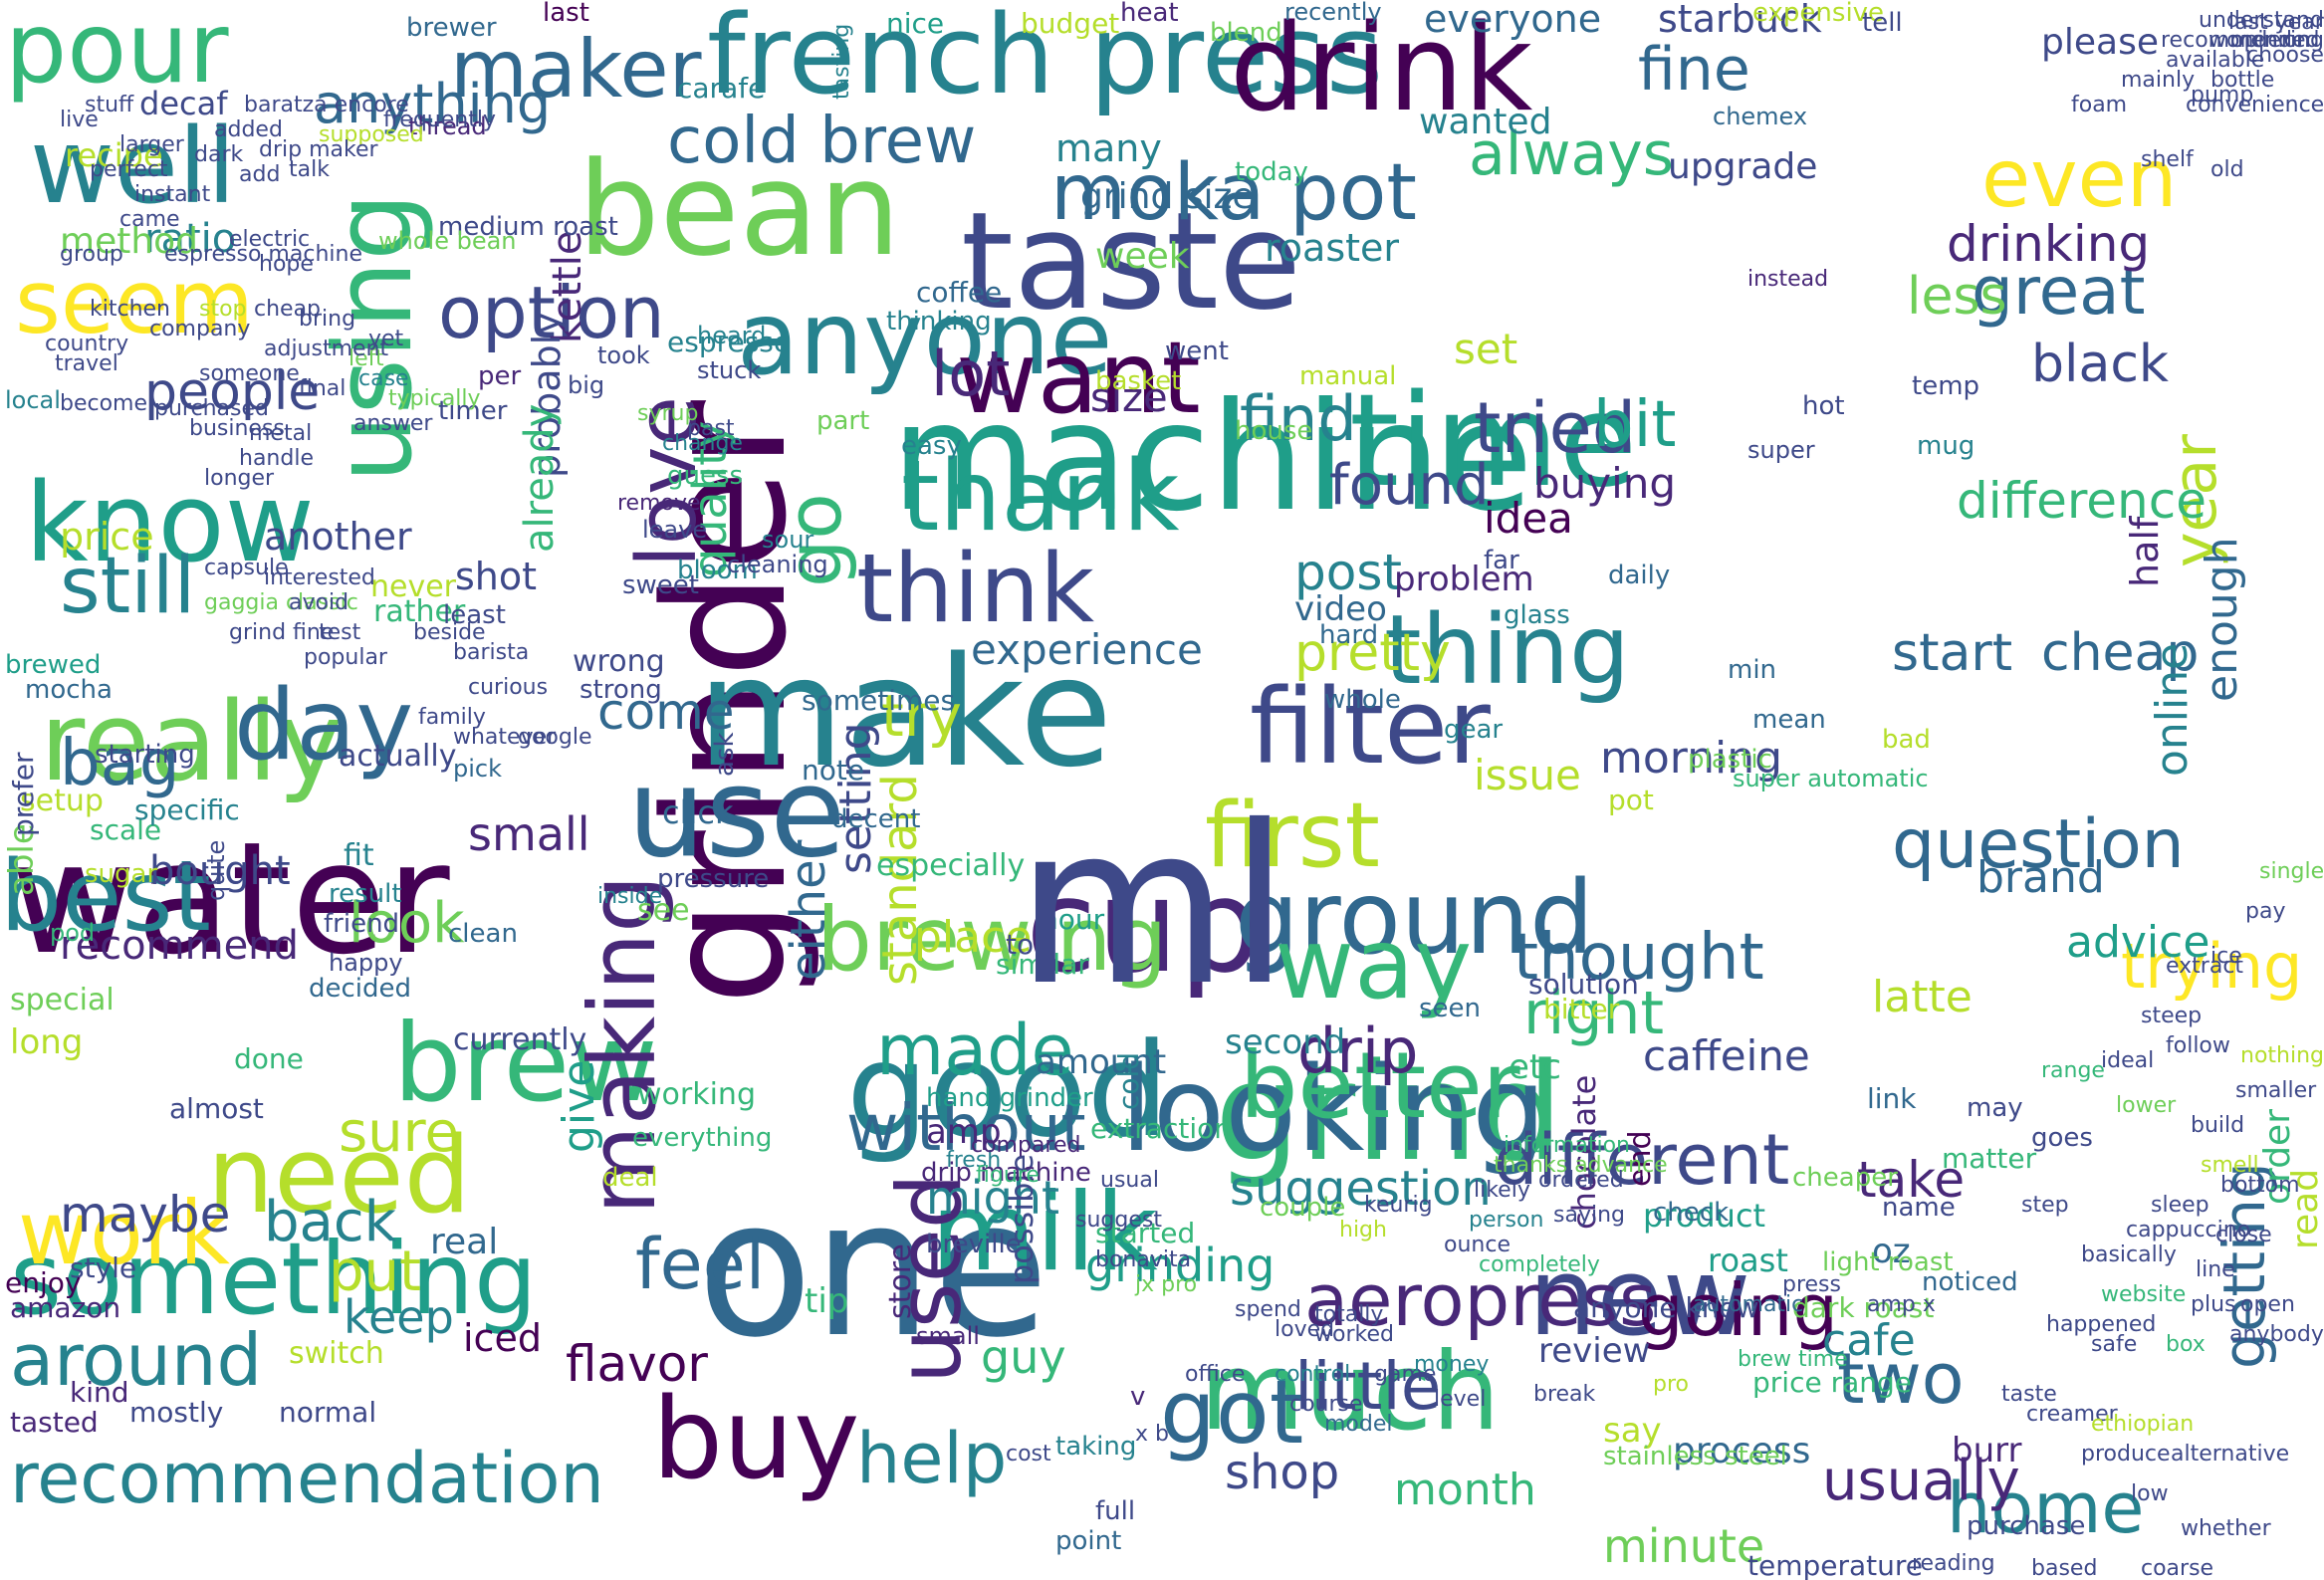 This screenshot has height=1580, width=2324. I want to click on word-anything: anything, so click(433, 104).